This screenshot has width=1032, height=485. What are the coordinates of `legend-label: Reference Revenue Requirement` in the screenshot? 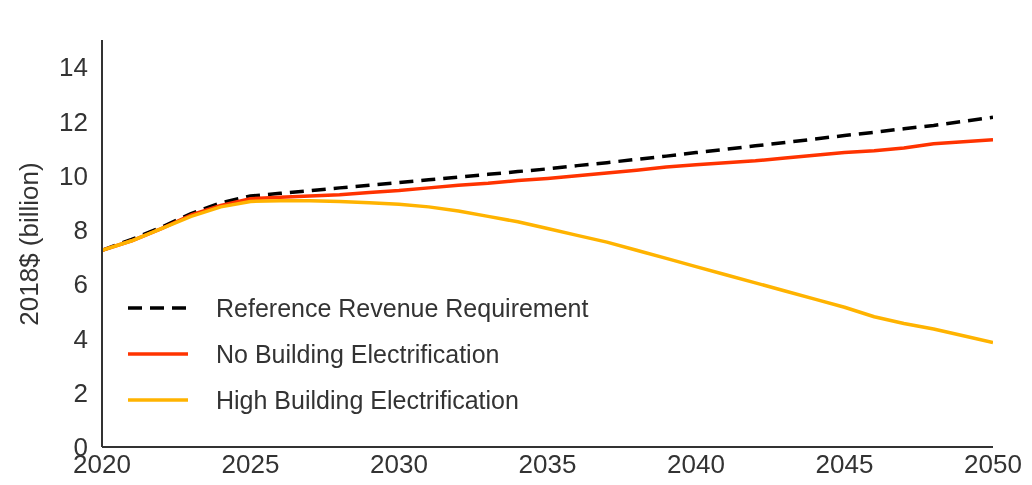 It's located at (402, 308).